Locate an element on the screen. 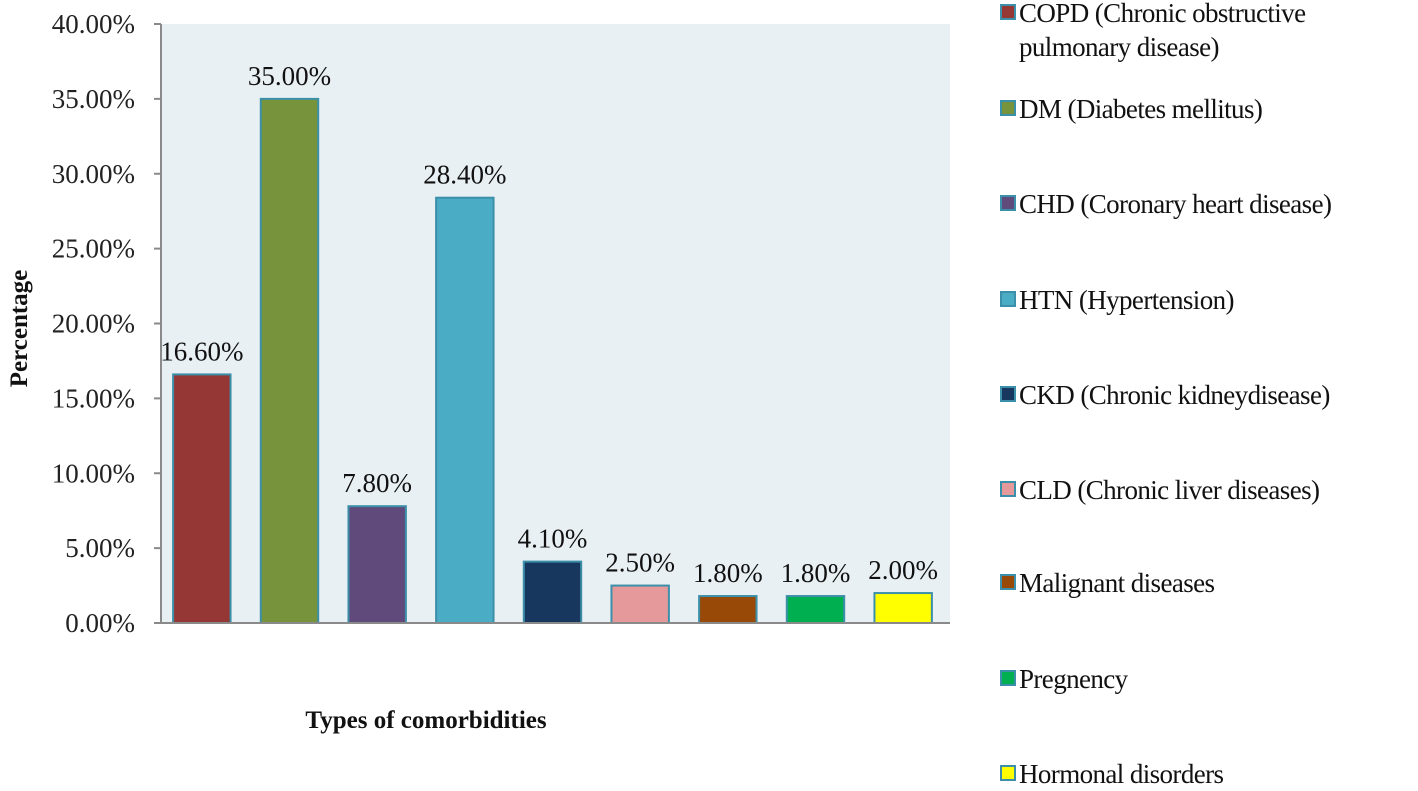 The image size is (1418, 791). y-tick-label: 5.00% is located at coordinates (100, 548).